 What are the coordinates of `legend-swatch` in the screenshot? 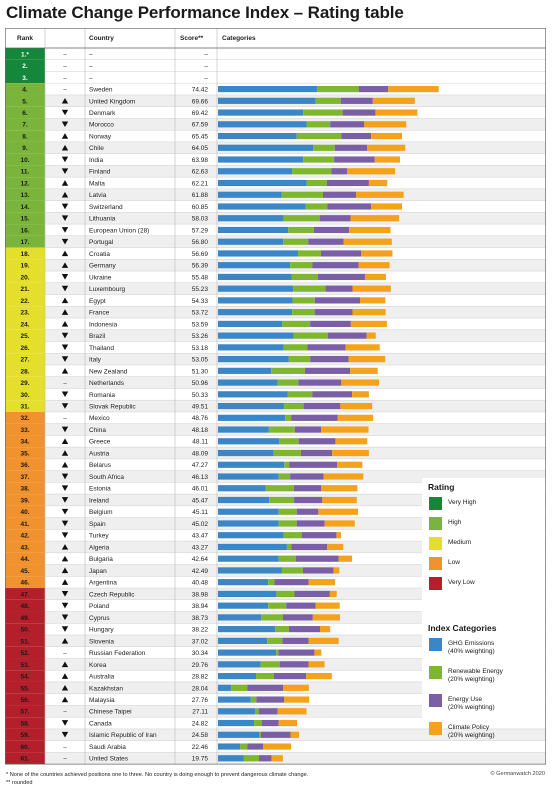 It's located at (435, 503).